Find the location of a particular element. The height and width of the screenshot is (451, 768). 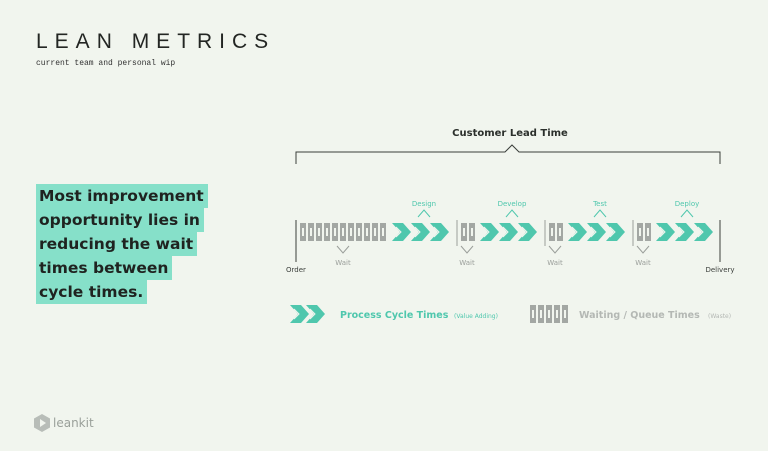

process-segment-design is located at coordinates (420, 232).